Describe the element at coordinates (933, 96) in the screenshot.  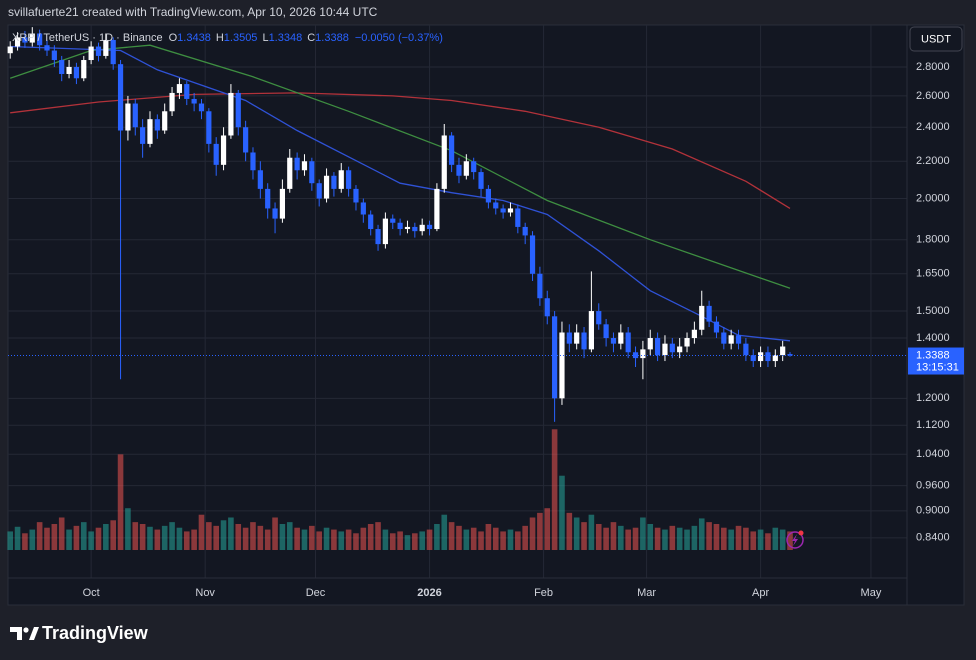
I see `y-tick-label: 2.6000` at that location.